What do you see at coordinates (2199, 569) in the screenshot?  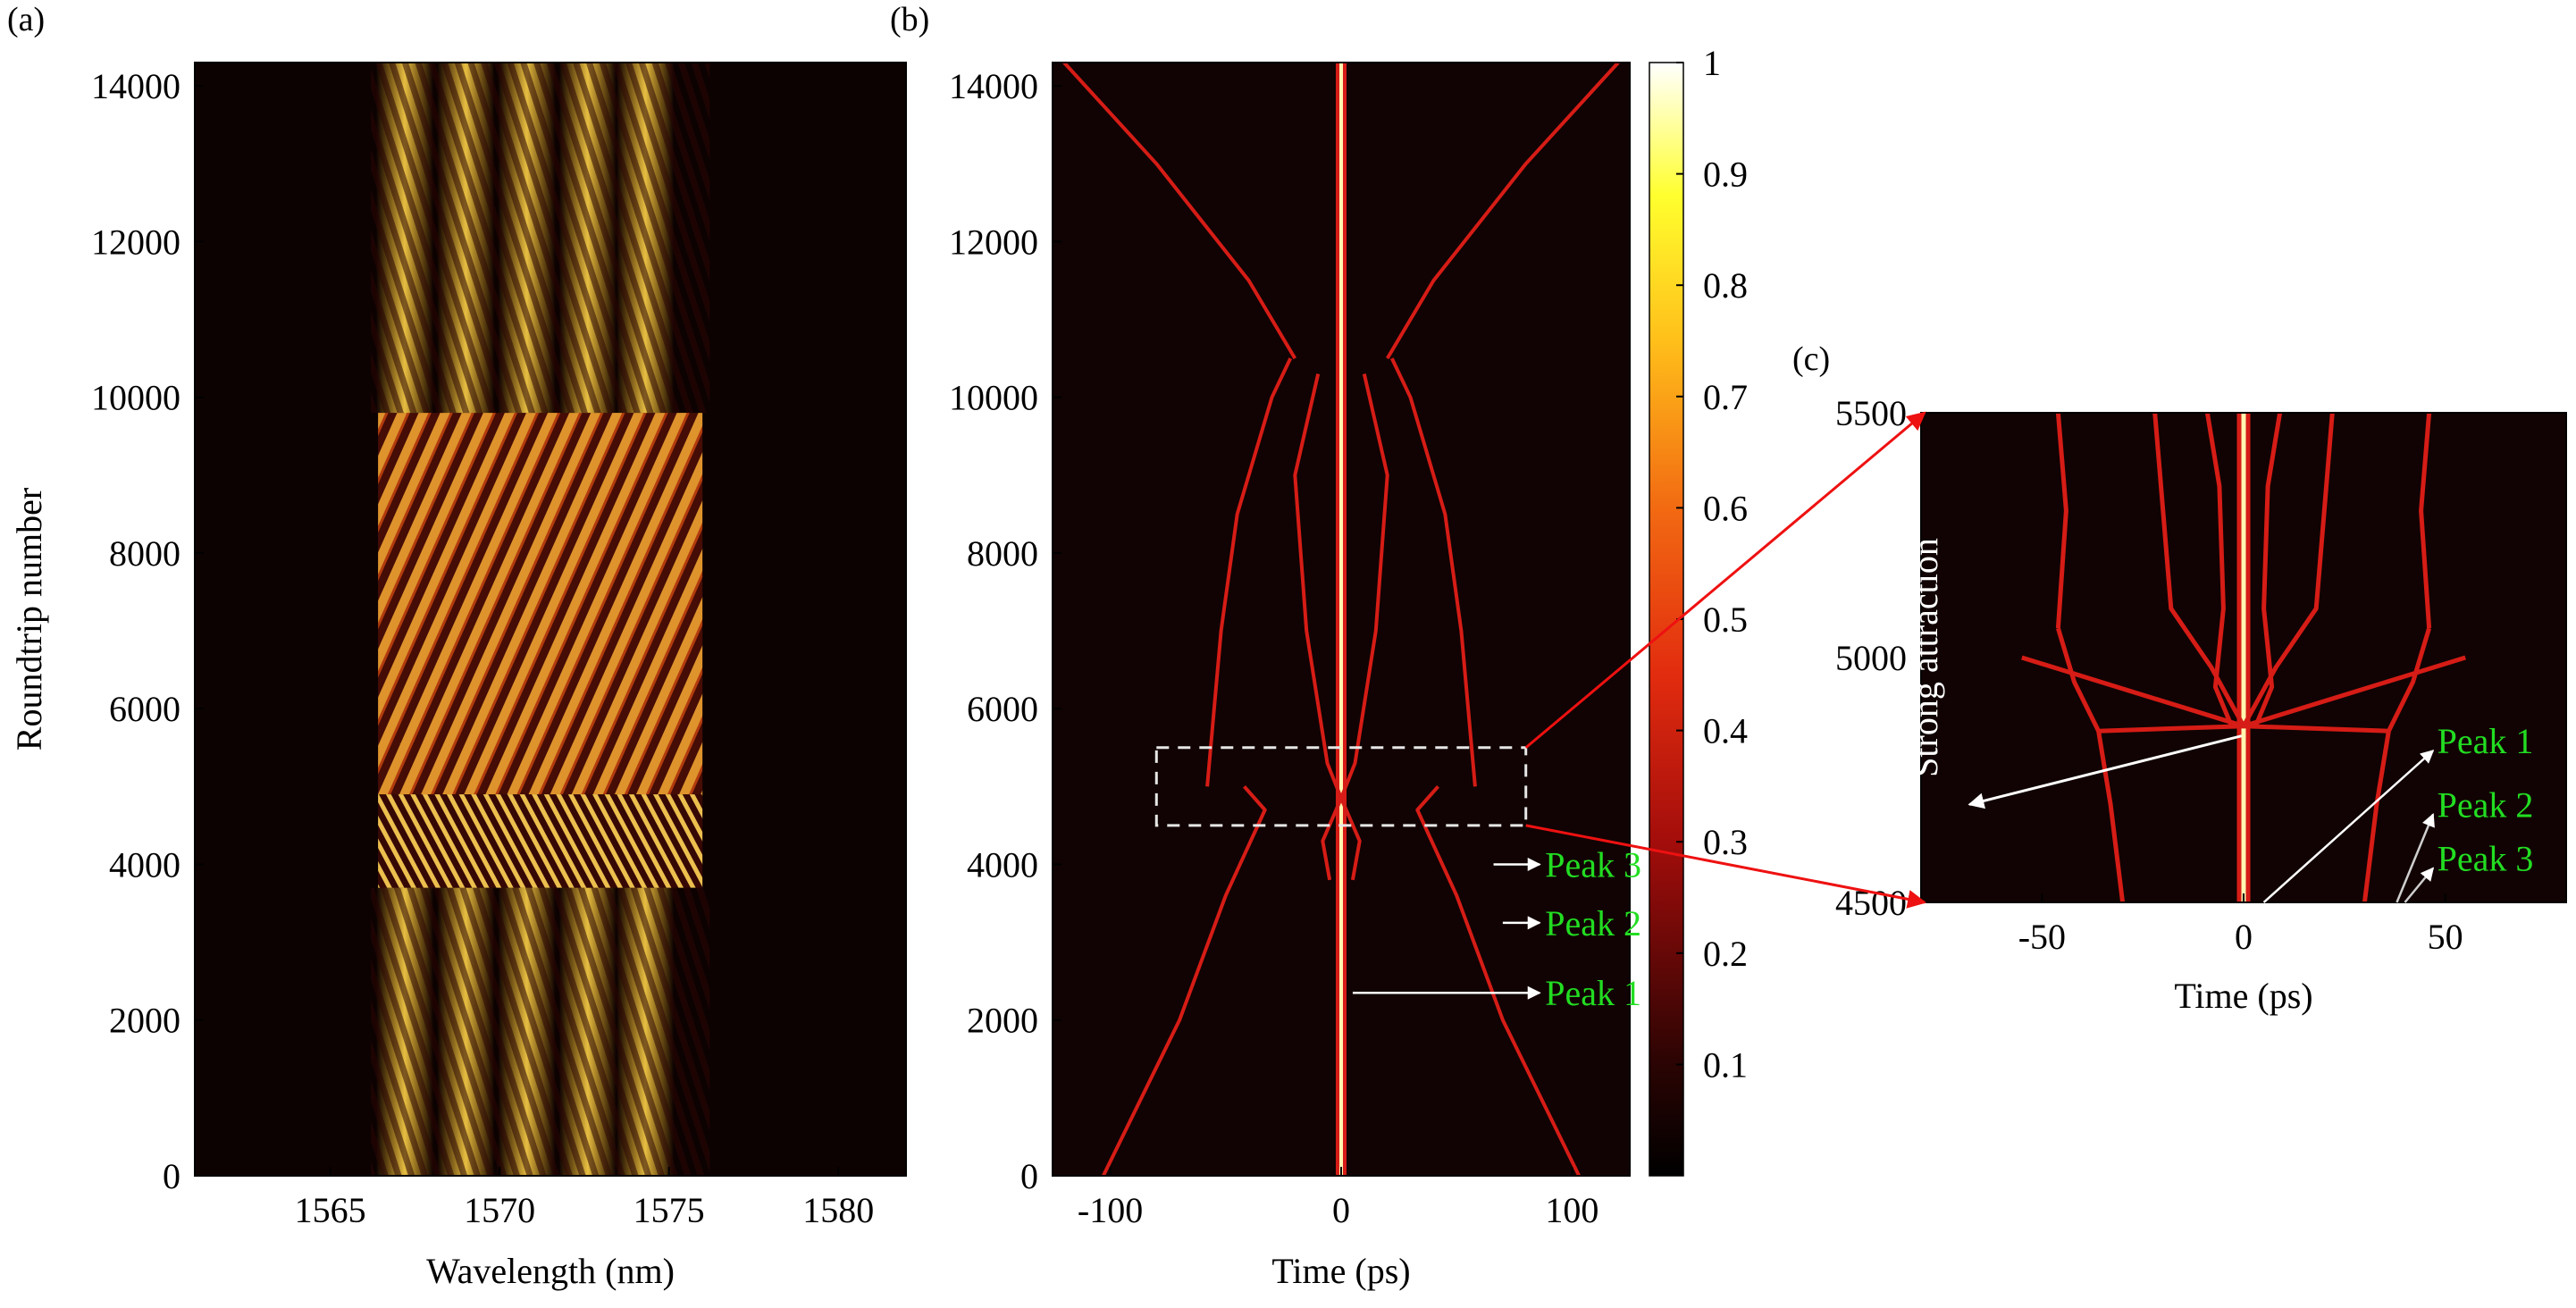 I see `trace-mid-l` at bounding box center [2199, 569].